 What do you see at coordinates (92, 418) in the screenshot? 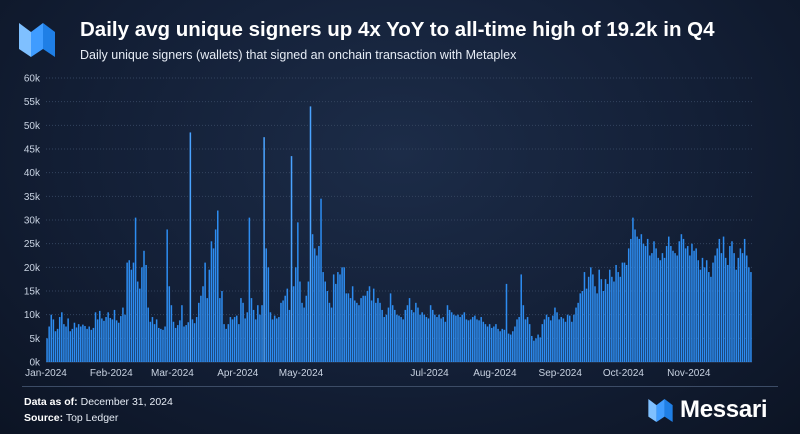
I see `source-value: Top Ledger` at bounding box center [92, 418].